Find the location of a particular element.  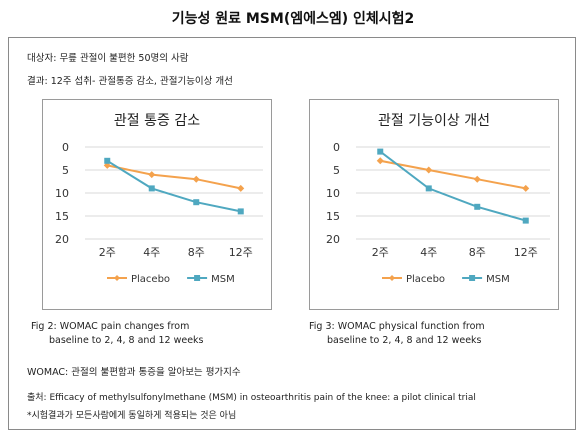

chart-title: 관절 통증 감소 is located at coordinates (157, 121).